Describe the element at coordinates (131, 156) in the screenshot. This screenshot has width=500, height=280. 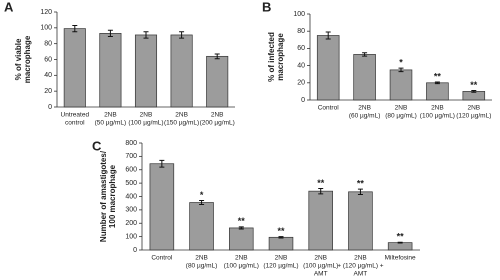
I see `y-tick-label: 700` at that location.